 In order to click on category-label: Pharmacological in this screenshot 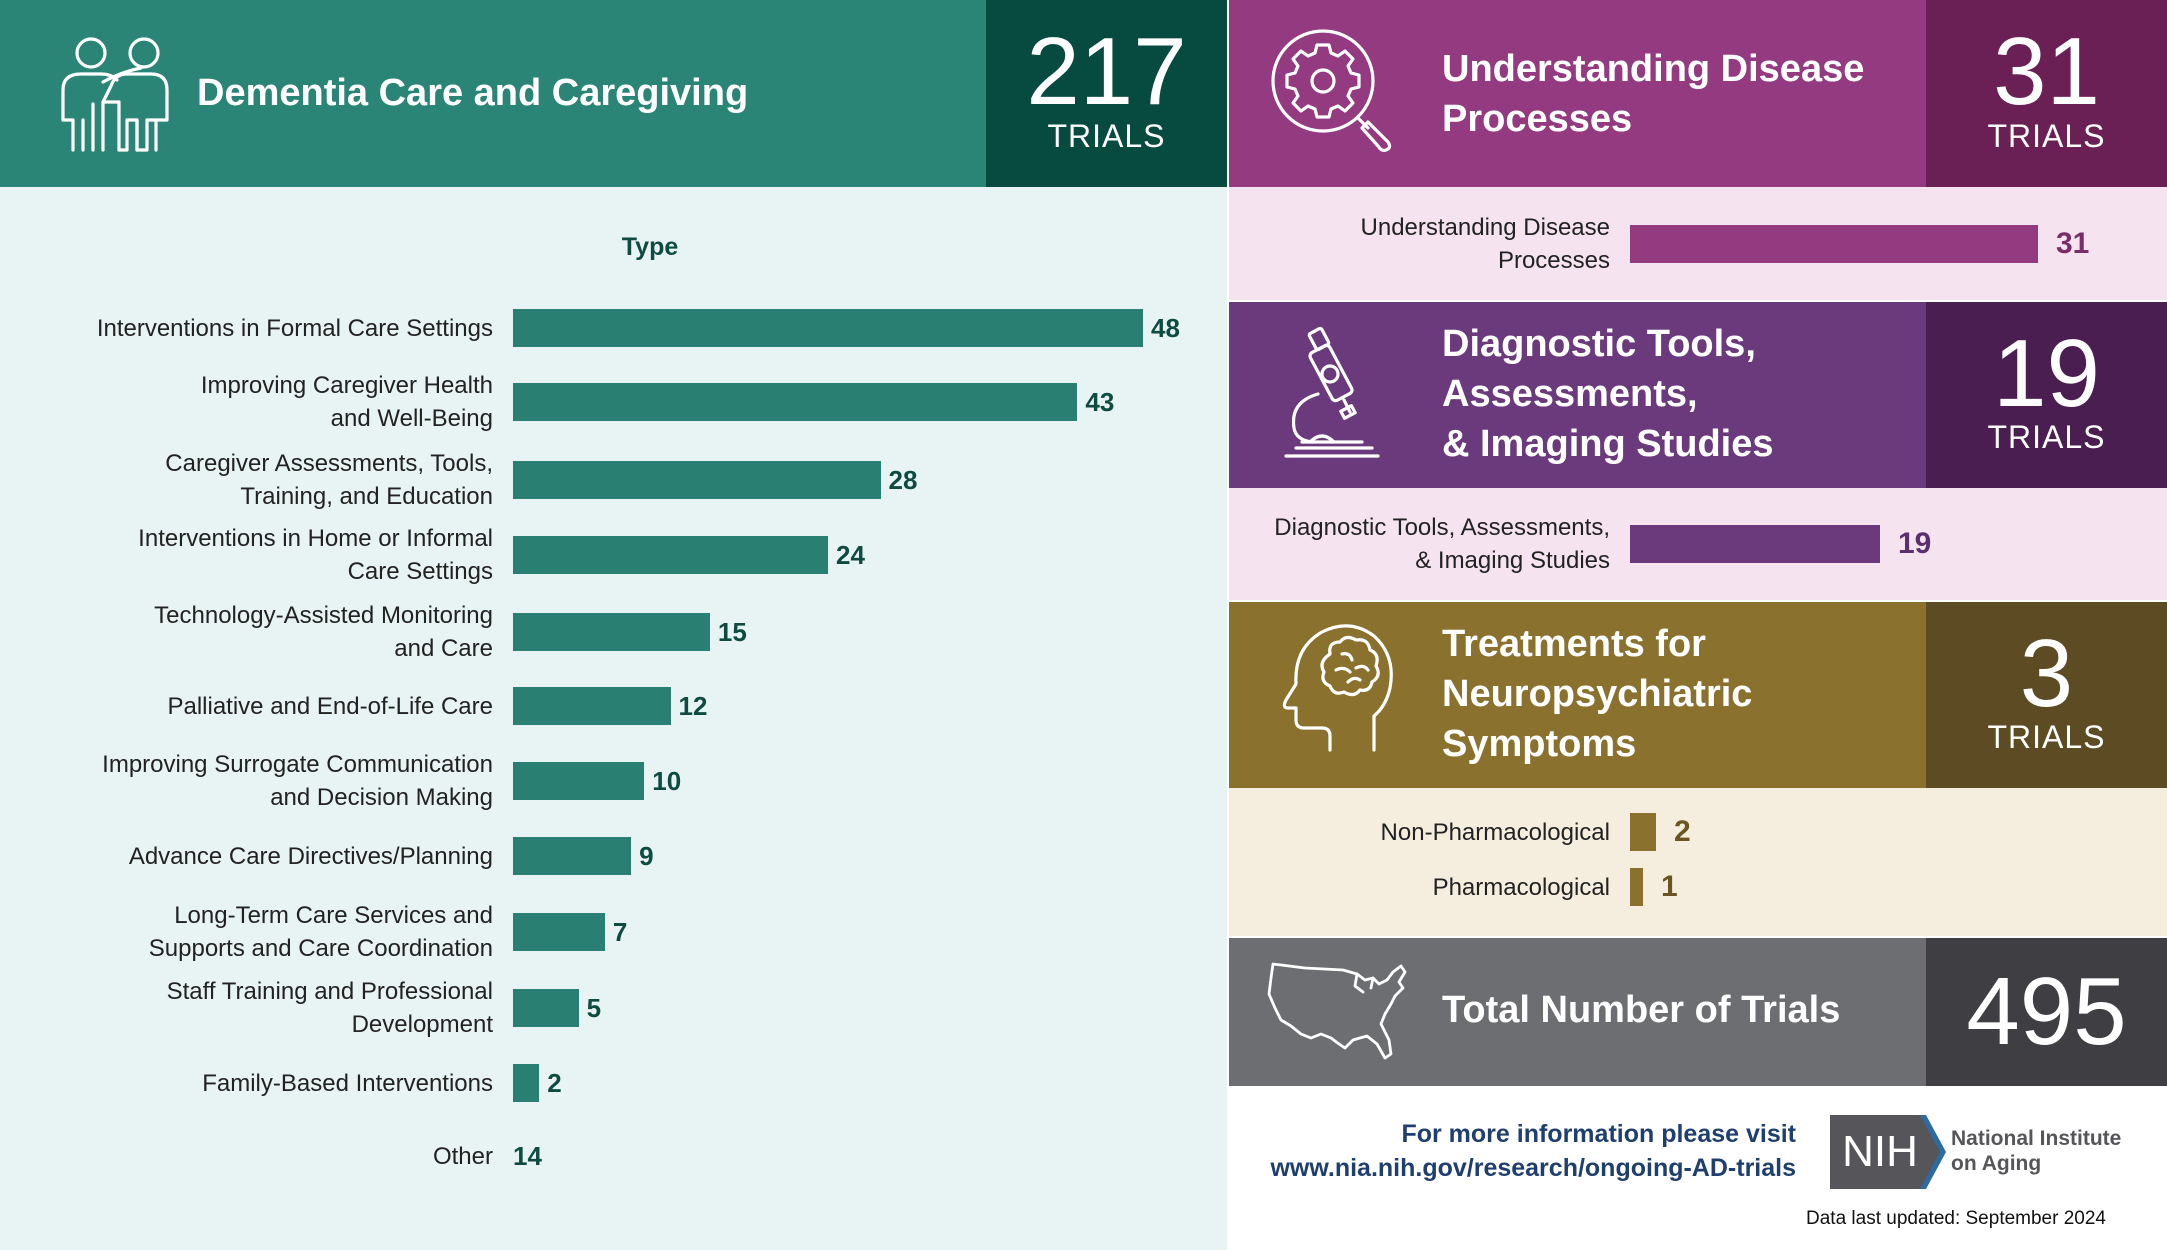, I will do `click(1521, 887)`.